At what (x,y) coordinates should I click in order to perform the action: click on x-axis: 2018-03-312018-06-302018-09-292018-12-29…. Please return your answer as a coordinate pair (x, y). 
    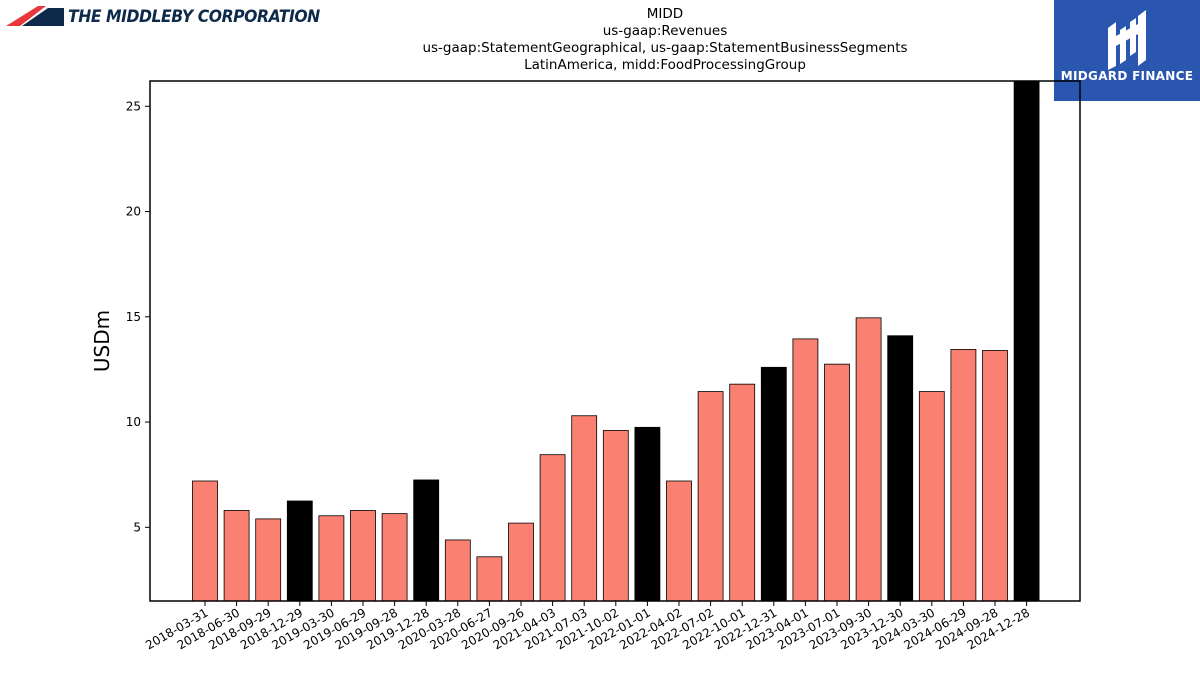
    Looking at the image, I should click on (587, 626).